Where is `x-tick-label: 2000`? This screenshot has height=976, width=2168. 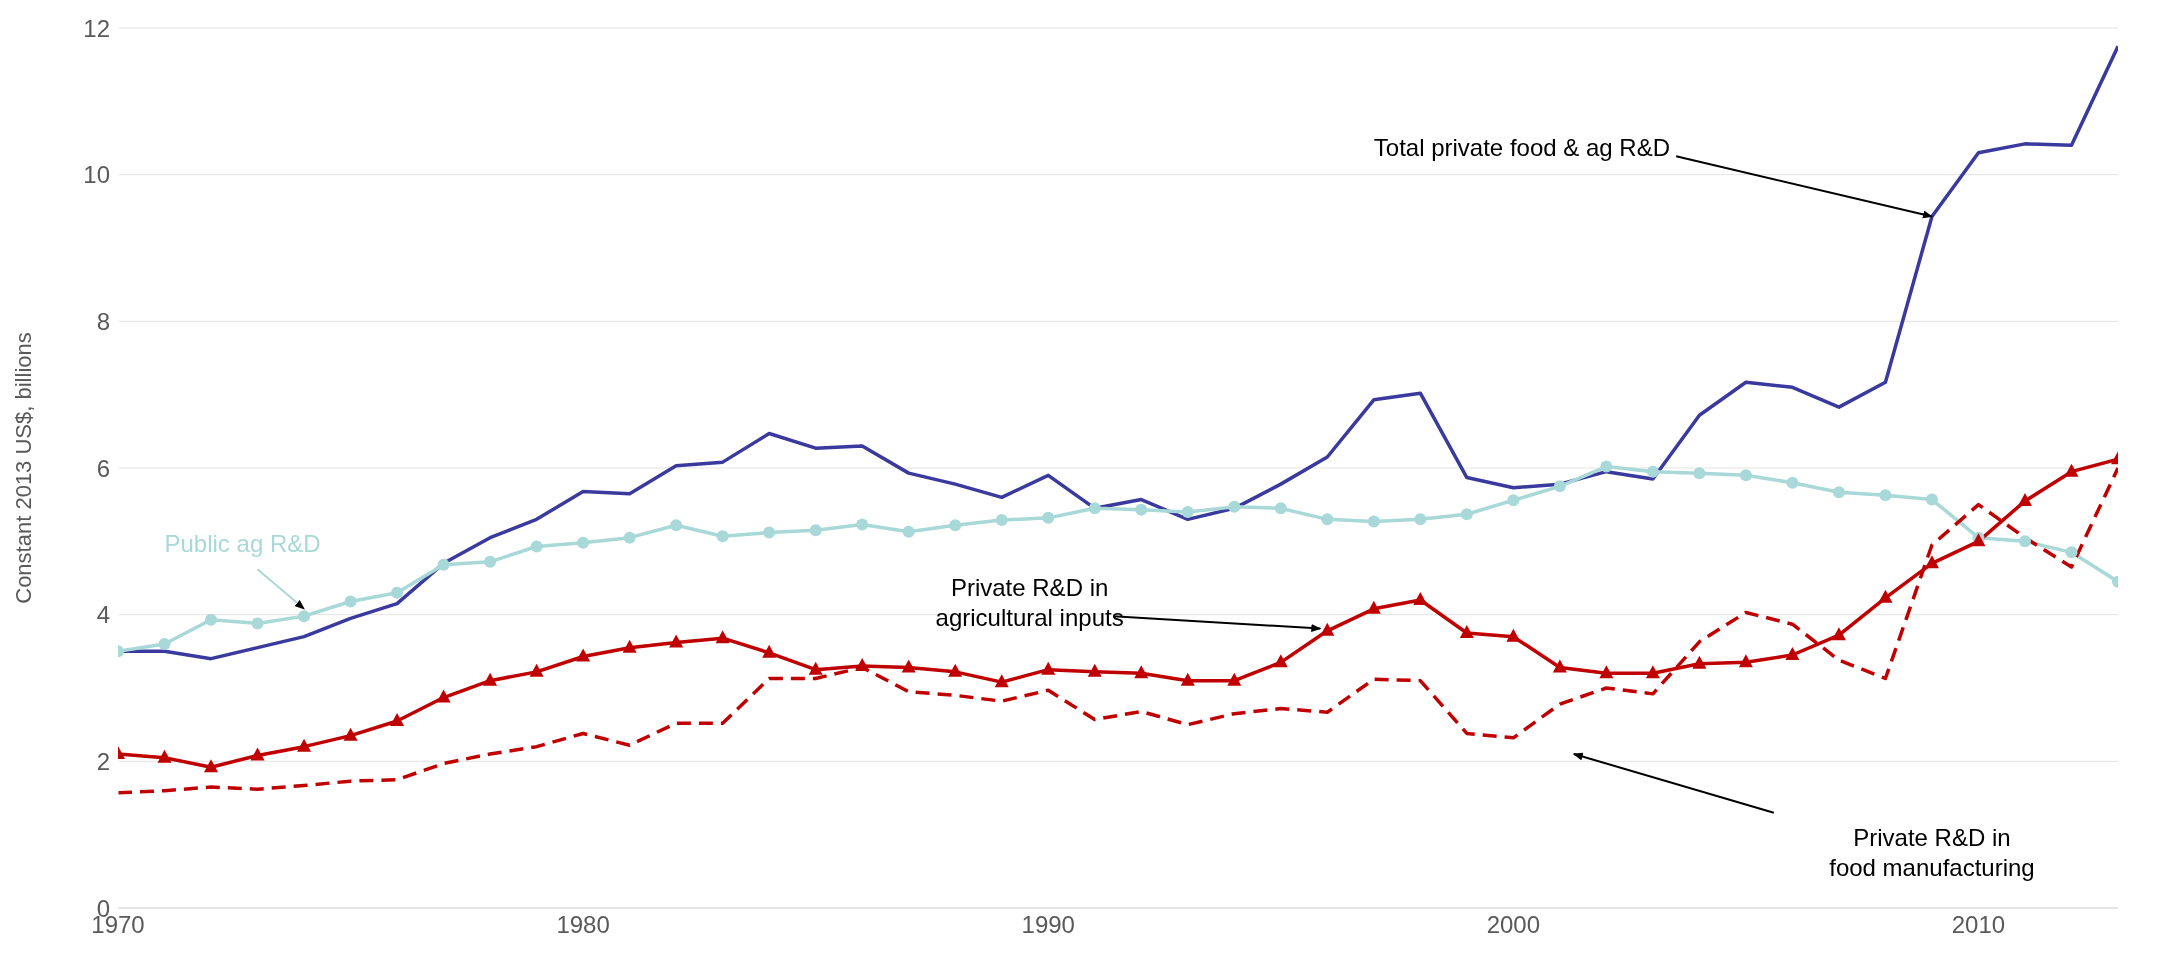 x-tick-label: 2000 is located at coordinates (1513, 925).